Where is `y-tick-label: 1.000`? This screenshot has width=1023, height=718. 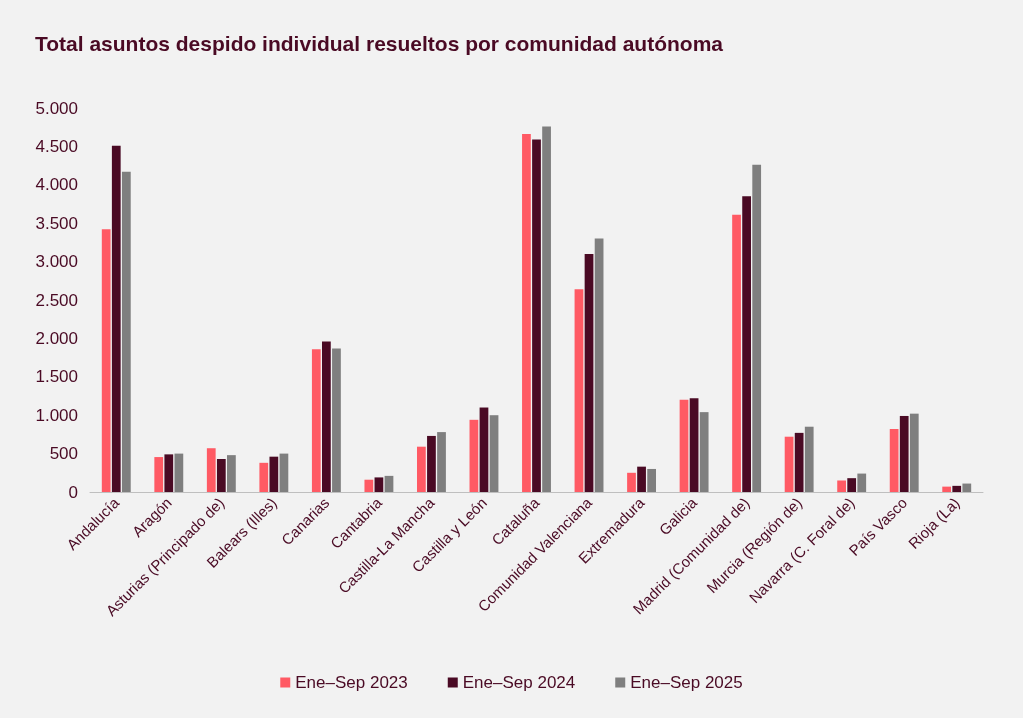 y-tick-label: 1.000 is located at coordinates (56, 415).